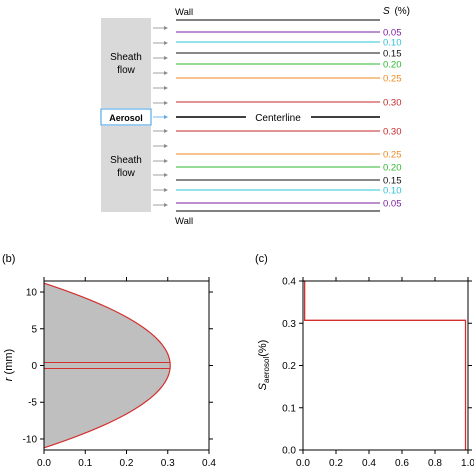 This screenshot has height=474, width=474. I want to click on lower-contour-label-2: 0.20, so click(392, 168).